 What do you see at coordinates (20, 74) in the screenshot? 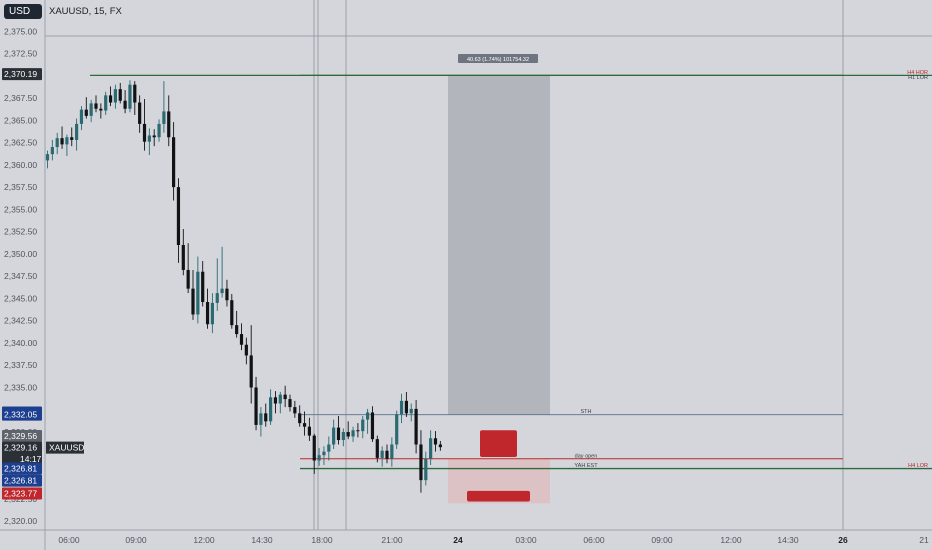
I see `price-badge: 2,370.19` at bounding box center [20, 74].